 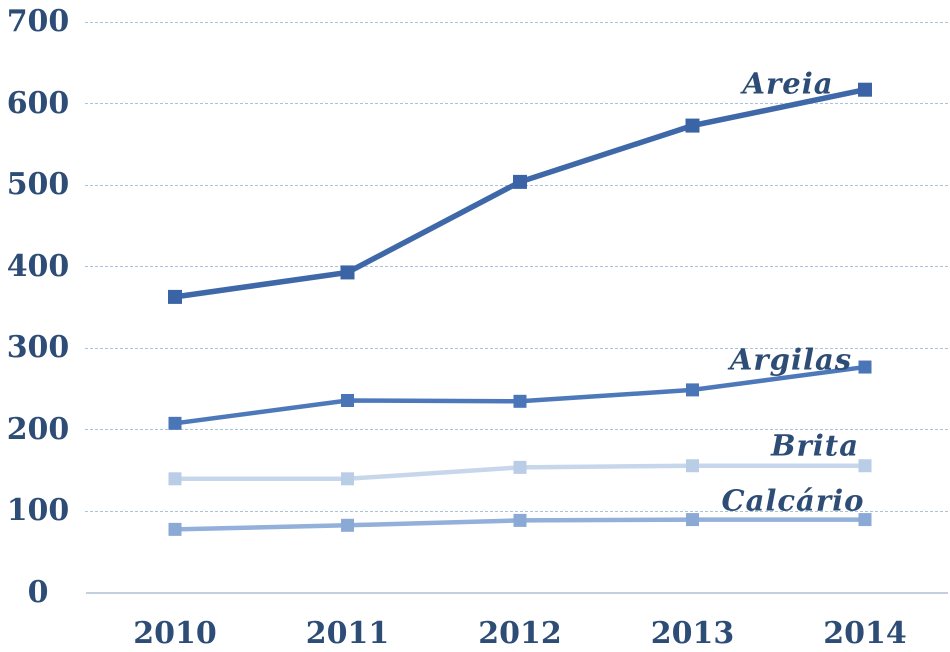 What do you see at coordinates (788, 83) in the screenshot?
I see `series-label-areia: Areia` at bounding box center [788, 83].